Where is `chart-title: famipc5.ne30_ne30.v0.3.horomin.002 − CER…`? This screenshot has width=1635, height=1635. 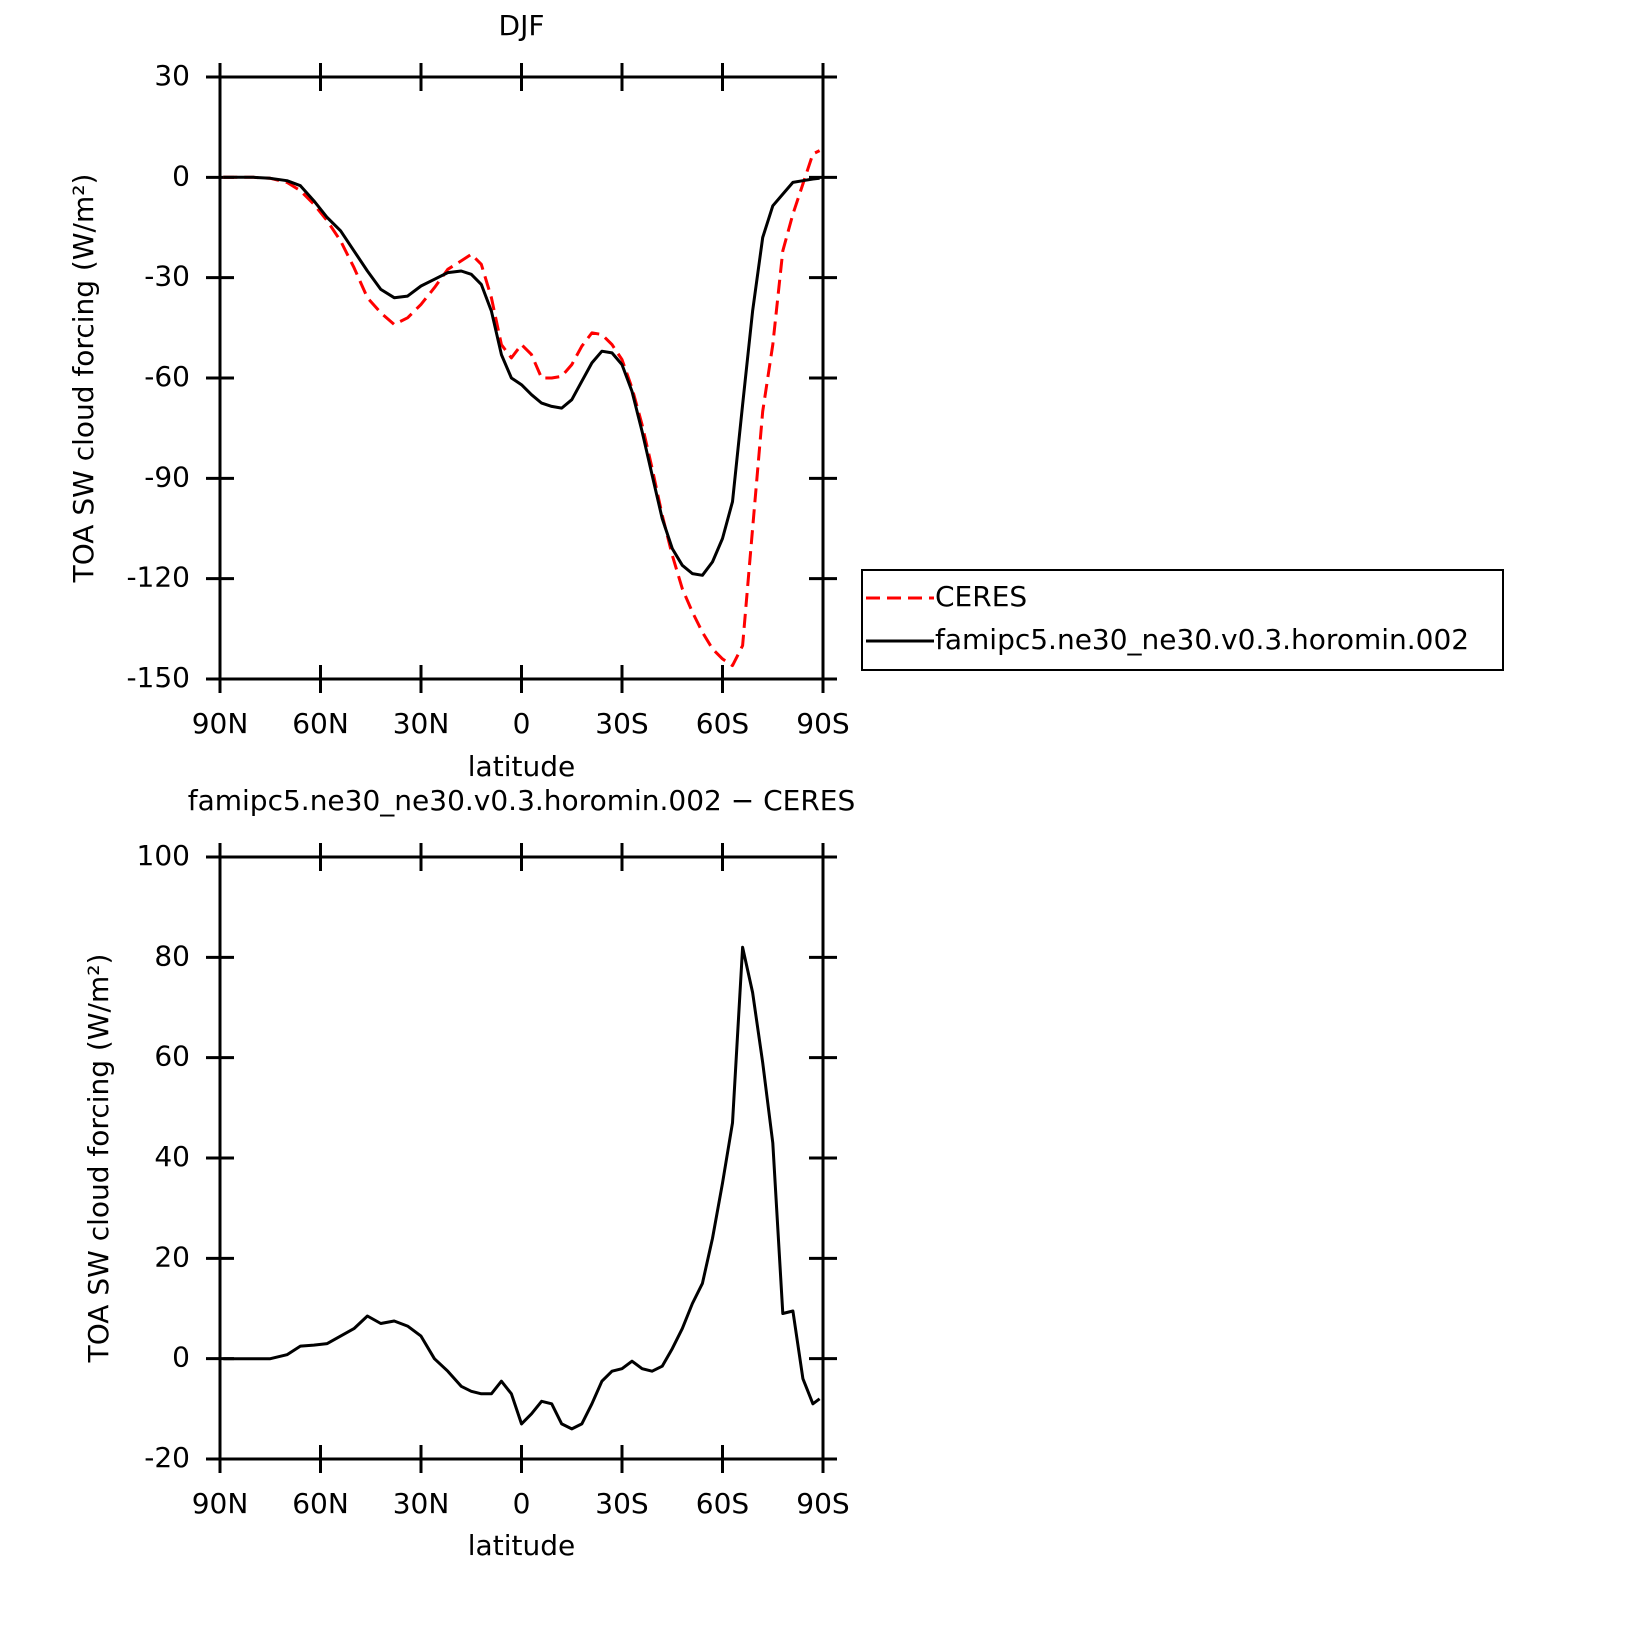 chart-title: famipc5.ne30_ne30.v0.3.horomin.002 − CER… is located at coordinates (522, 800).